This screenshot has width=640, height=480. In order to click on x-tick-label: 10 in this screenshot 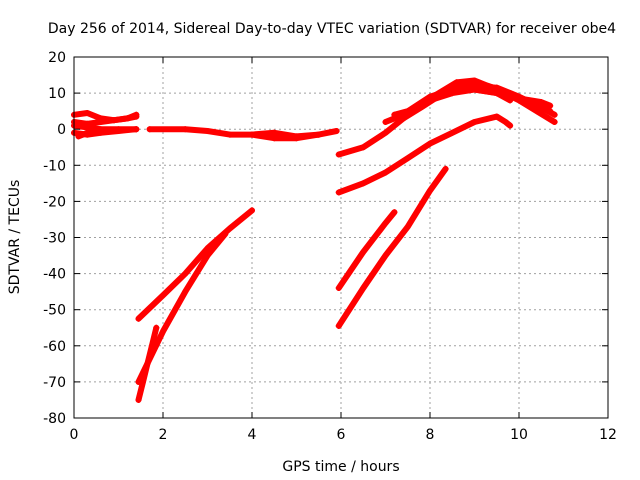, I will do `click(519, 435)`.